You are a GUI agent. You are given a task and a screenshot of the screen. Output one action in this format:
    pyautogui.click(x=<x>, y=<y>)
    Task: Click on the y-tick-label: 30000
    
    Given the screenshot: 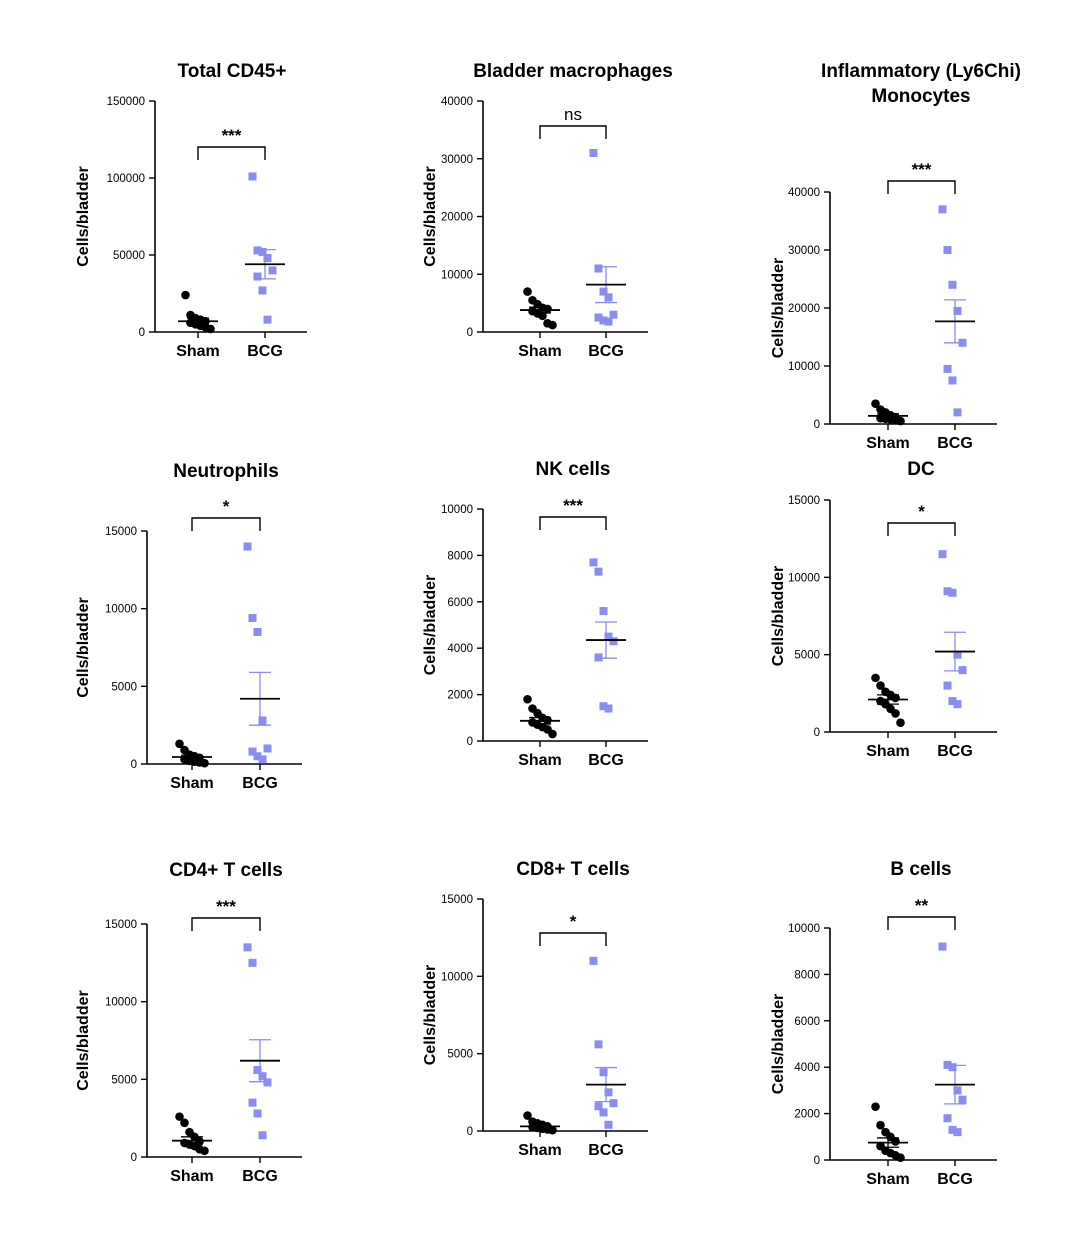 What is the action you would take?
    pyautogui.click(x=804, y=251)
    